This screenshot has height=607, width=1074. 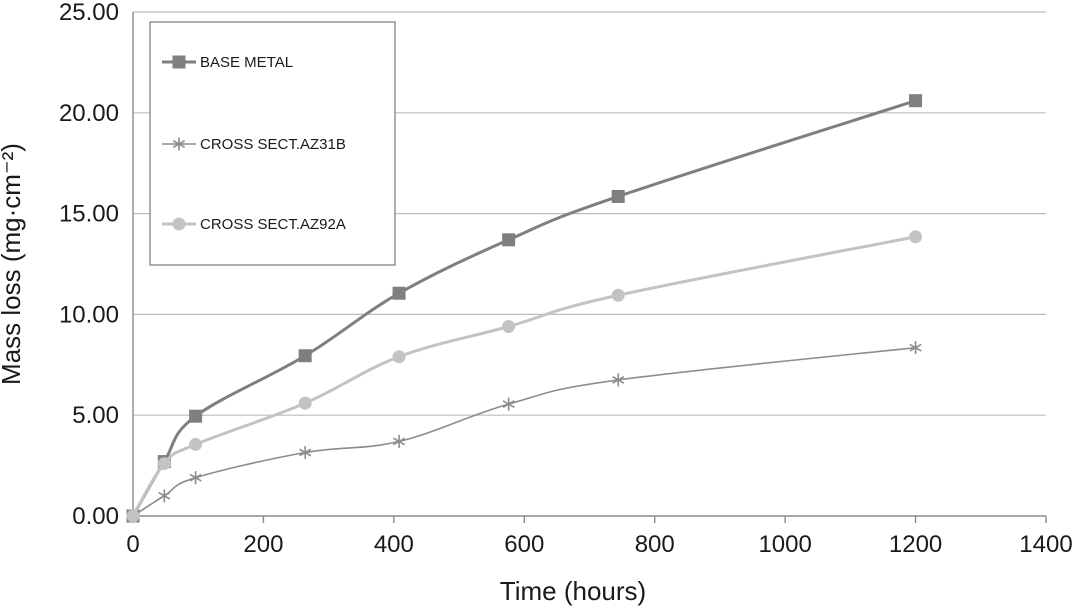 What do you see at coordinates (263, 544) in the screenshot?
I see `x-tick-label: 200` at bounding box center [263, 544].